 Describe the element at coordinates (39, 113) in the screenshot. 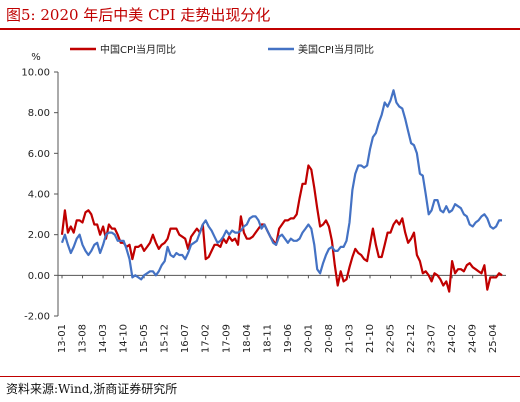

I see `y-tick-label: 8.00` at that location.